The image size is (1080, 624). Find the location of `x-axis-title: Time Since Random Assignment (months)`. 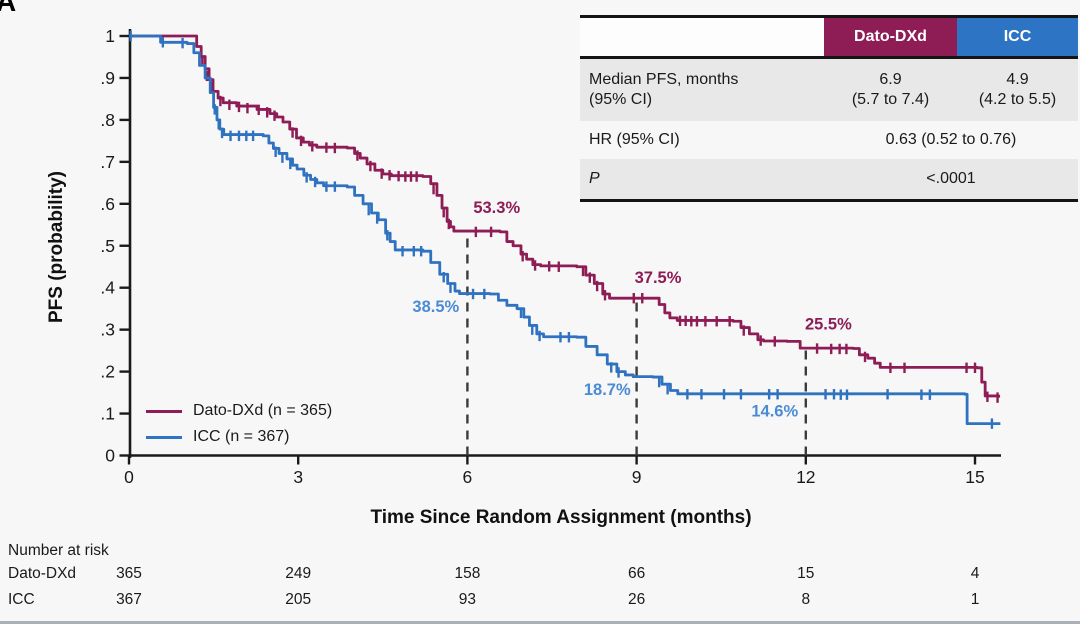

x-axis-title: Time Since Random Assignment (months) is located at coordinates (561, 517).